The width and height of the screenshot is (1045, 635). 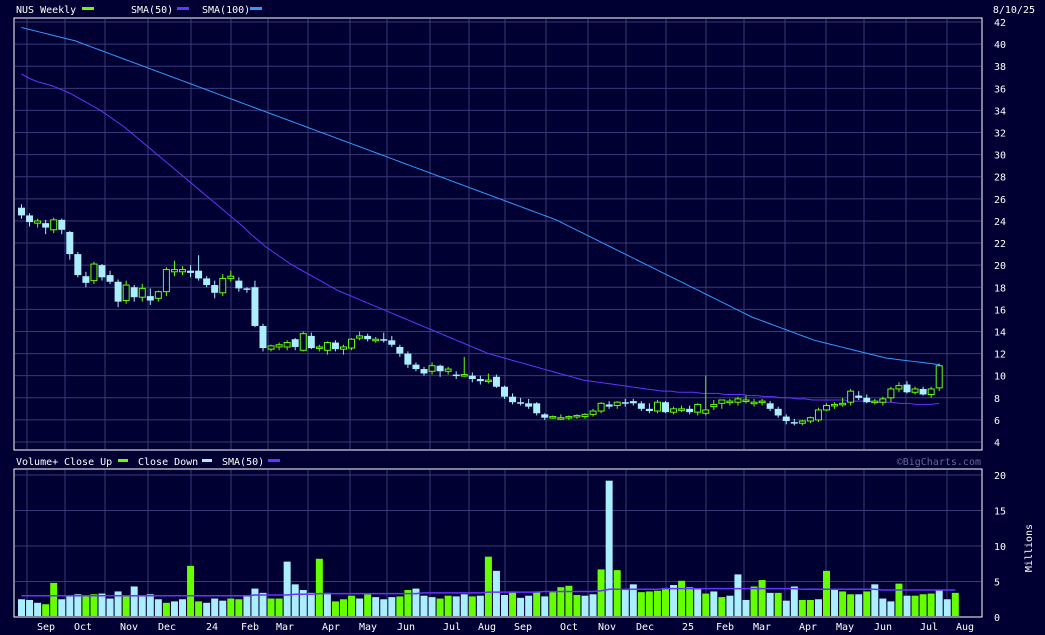 I want to click on price-tick-label-0: 4, so click(x=997, y=443).